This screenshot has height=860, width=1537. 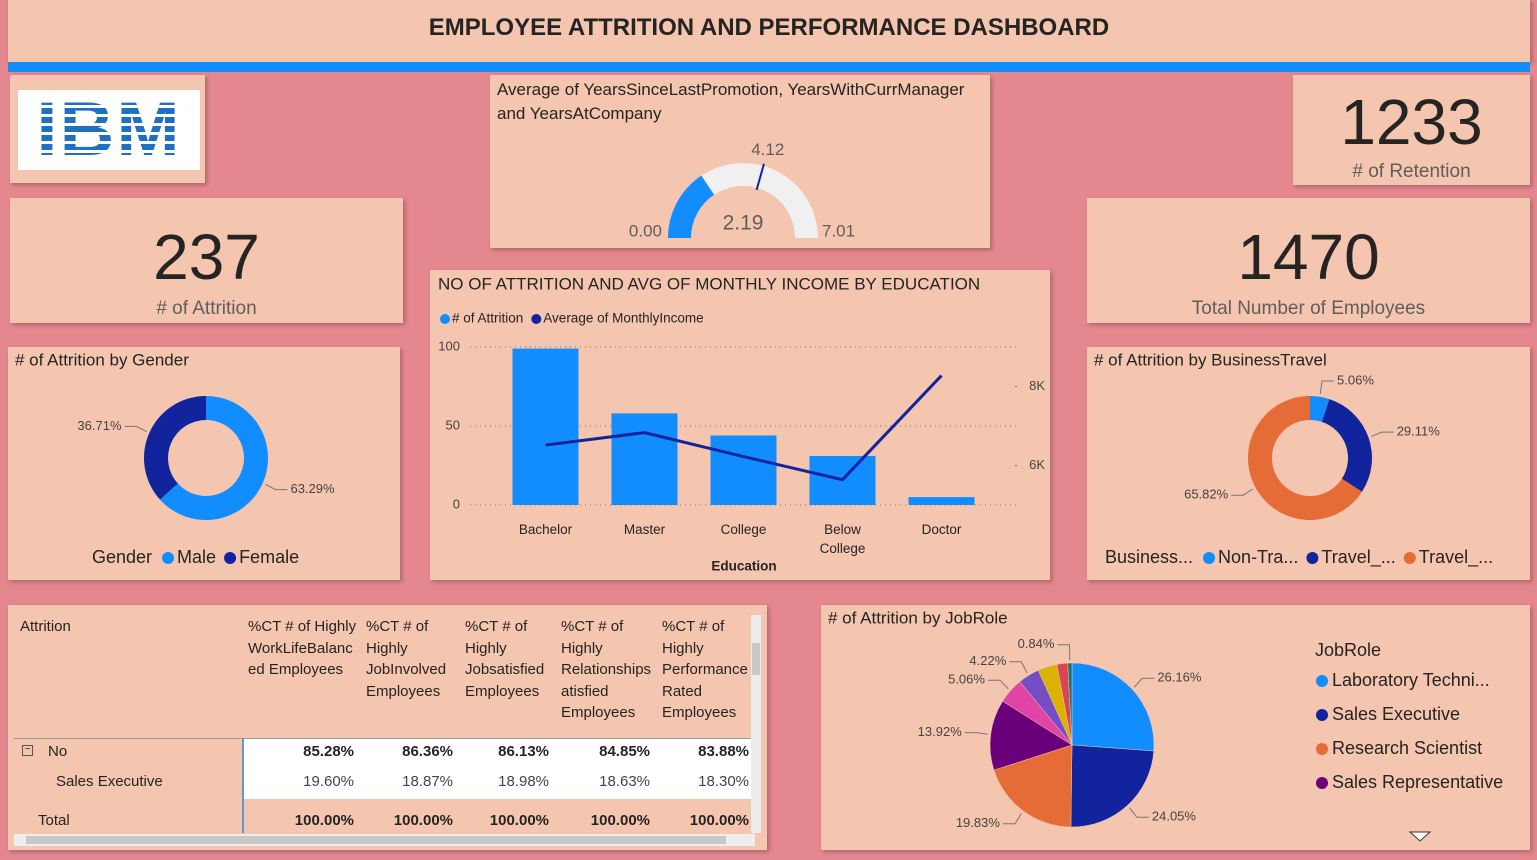 What do you see at coordinates (1037, 385) in the screenshot?
I see `y2-tick-label: 8K` at bounding box center [1037, 385].